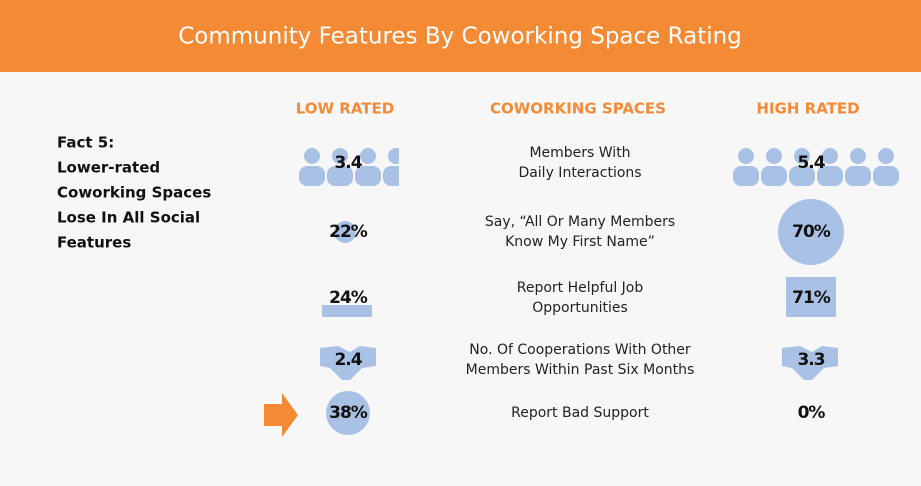 The image size is (921, 486). I want to click on cover, so click(404, 165).